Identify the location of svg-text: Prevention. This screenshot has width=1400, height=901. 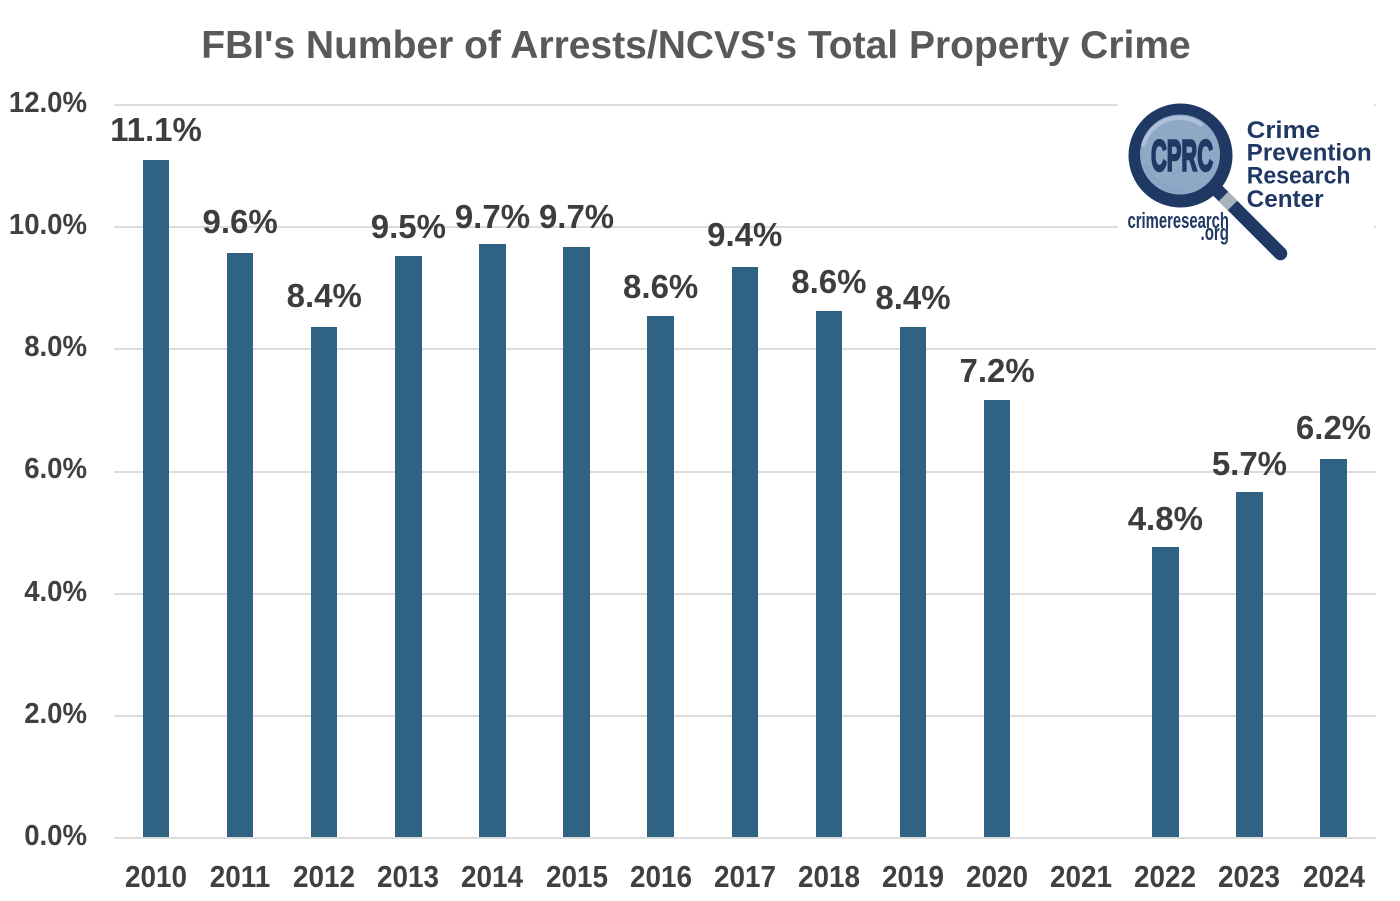
(1309, 153).